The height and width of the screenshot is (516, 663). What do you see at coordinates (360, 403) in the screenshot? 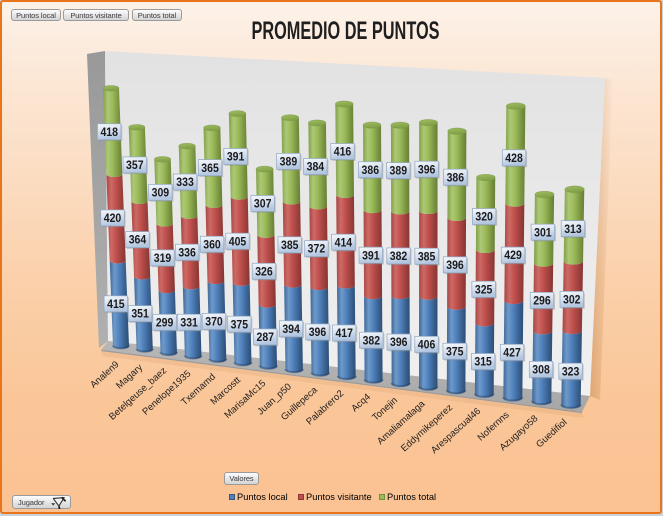
I see `svg-text: Acq4` at bounding box center [360, 403].